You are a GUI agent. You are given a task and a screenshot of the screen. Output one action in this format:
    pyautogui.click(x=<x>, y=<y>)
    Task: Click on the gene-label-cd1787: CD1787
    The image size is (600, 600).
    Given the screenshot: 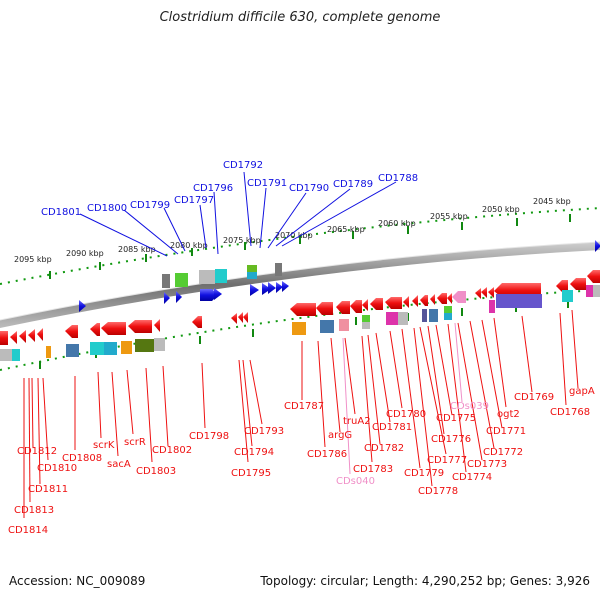 What is the action you would take?
    pyautogui.click(x=304, y=406)
    